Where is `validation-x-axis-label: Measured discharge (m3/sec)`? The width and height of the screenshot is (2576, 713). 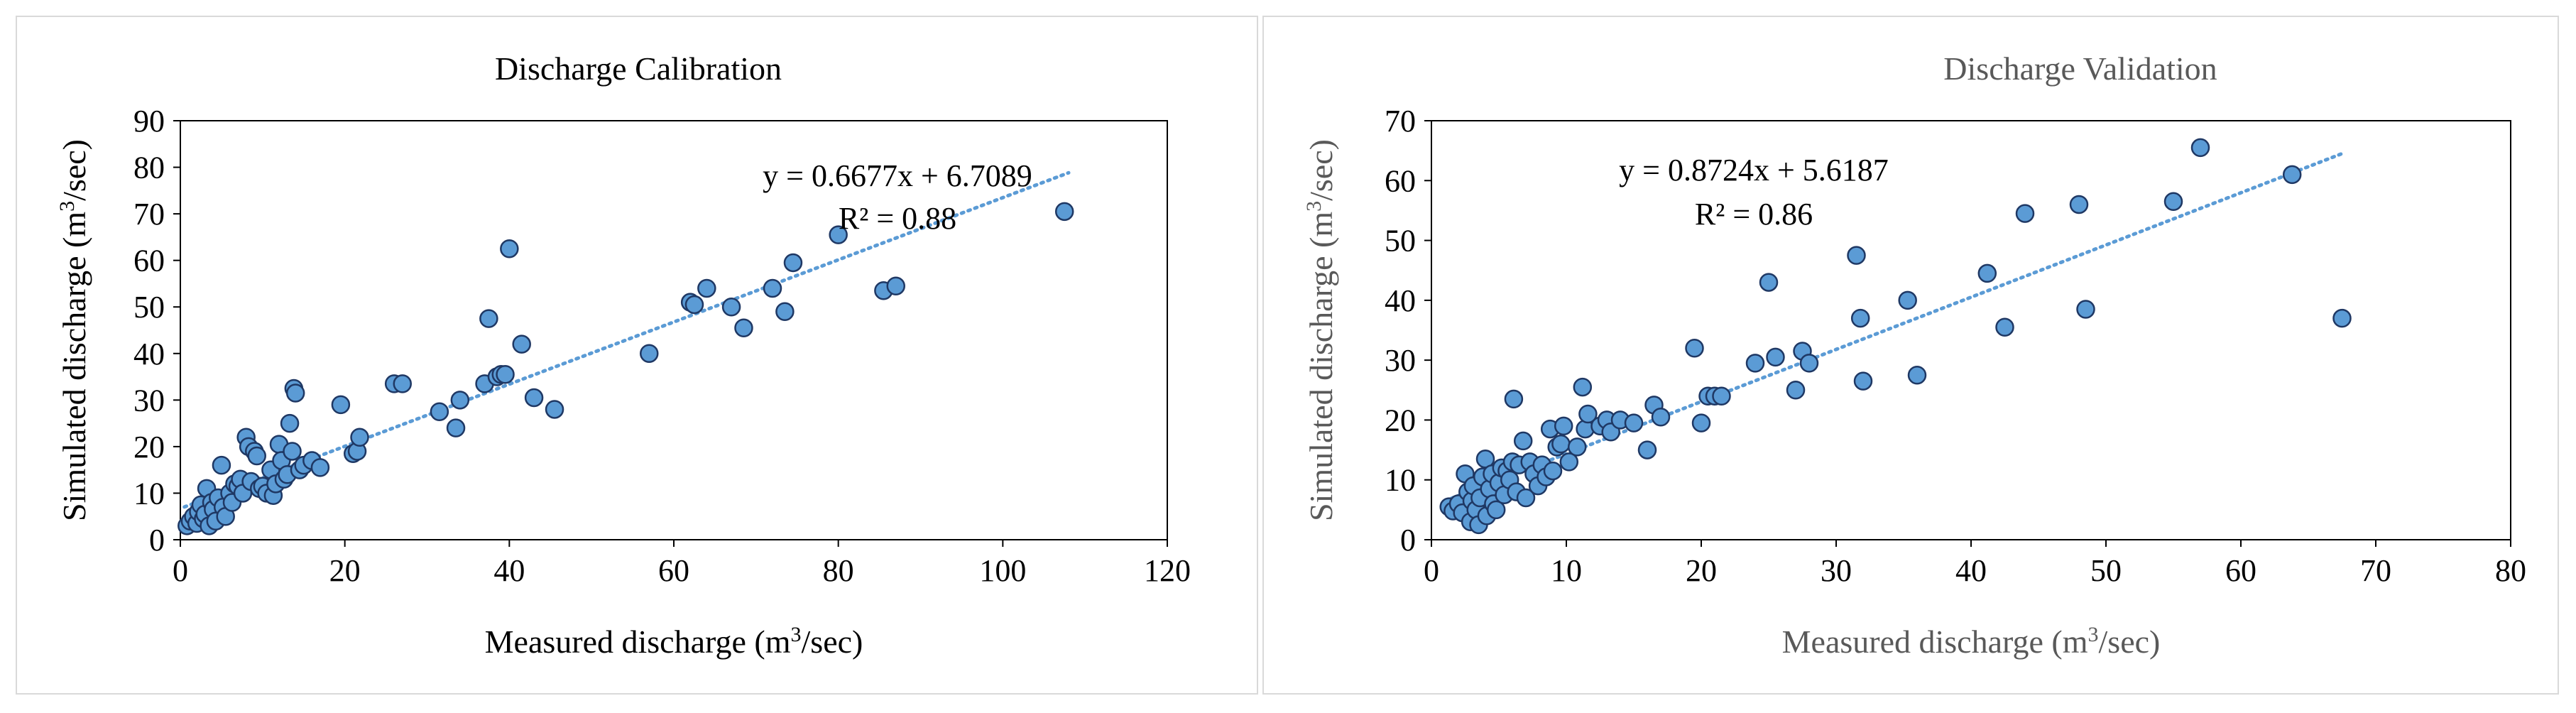 validation-x-axis-label: Measured discharge (m3/sec) is located at coordinates (1971, 641).